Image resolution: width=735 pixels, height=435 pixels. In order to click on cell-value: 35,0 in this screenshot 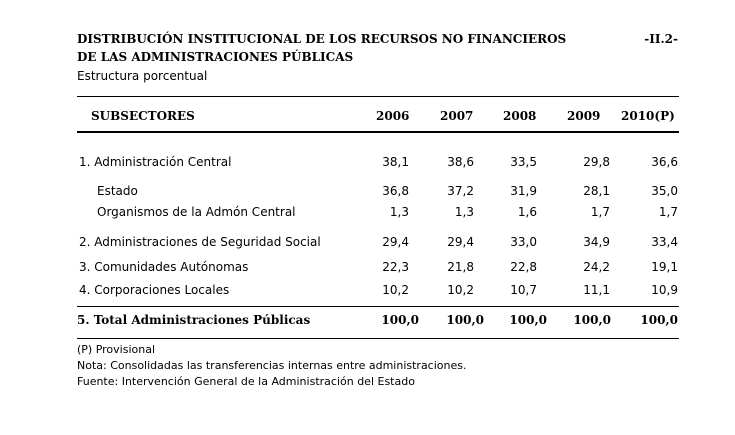, I will do `click(664, 191)`.